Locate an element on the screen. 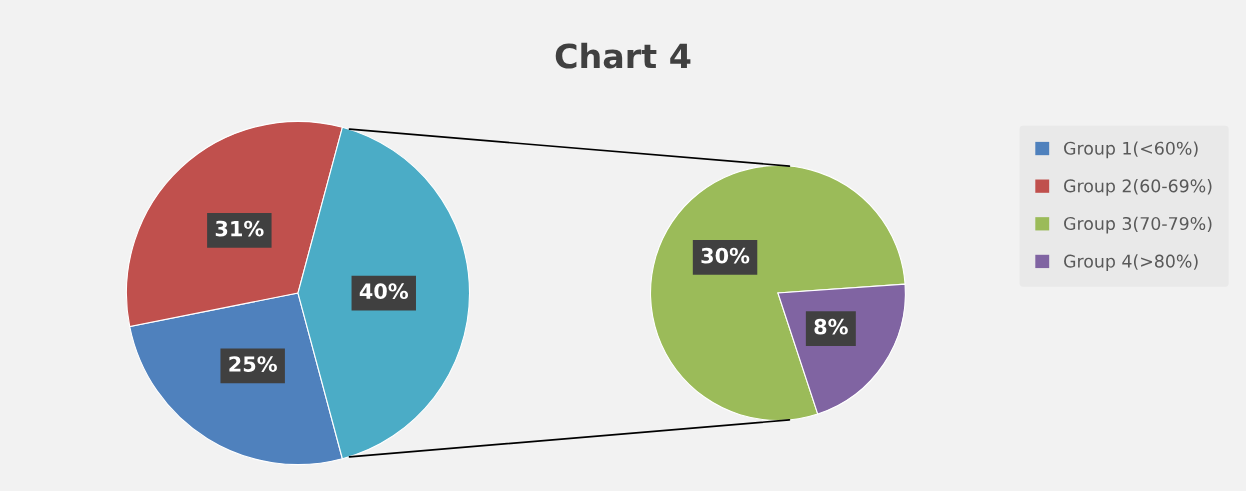 Image resolution: width=1246 pixels, height=491 pixels. legend-label: Group 4(>80%) is located at coordinates (1131, 263).